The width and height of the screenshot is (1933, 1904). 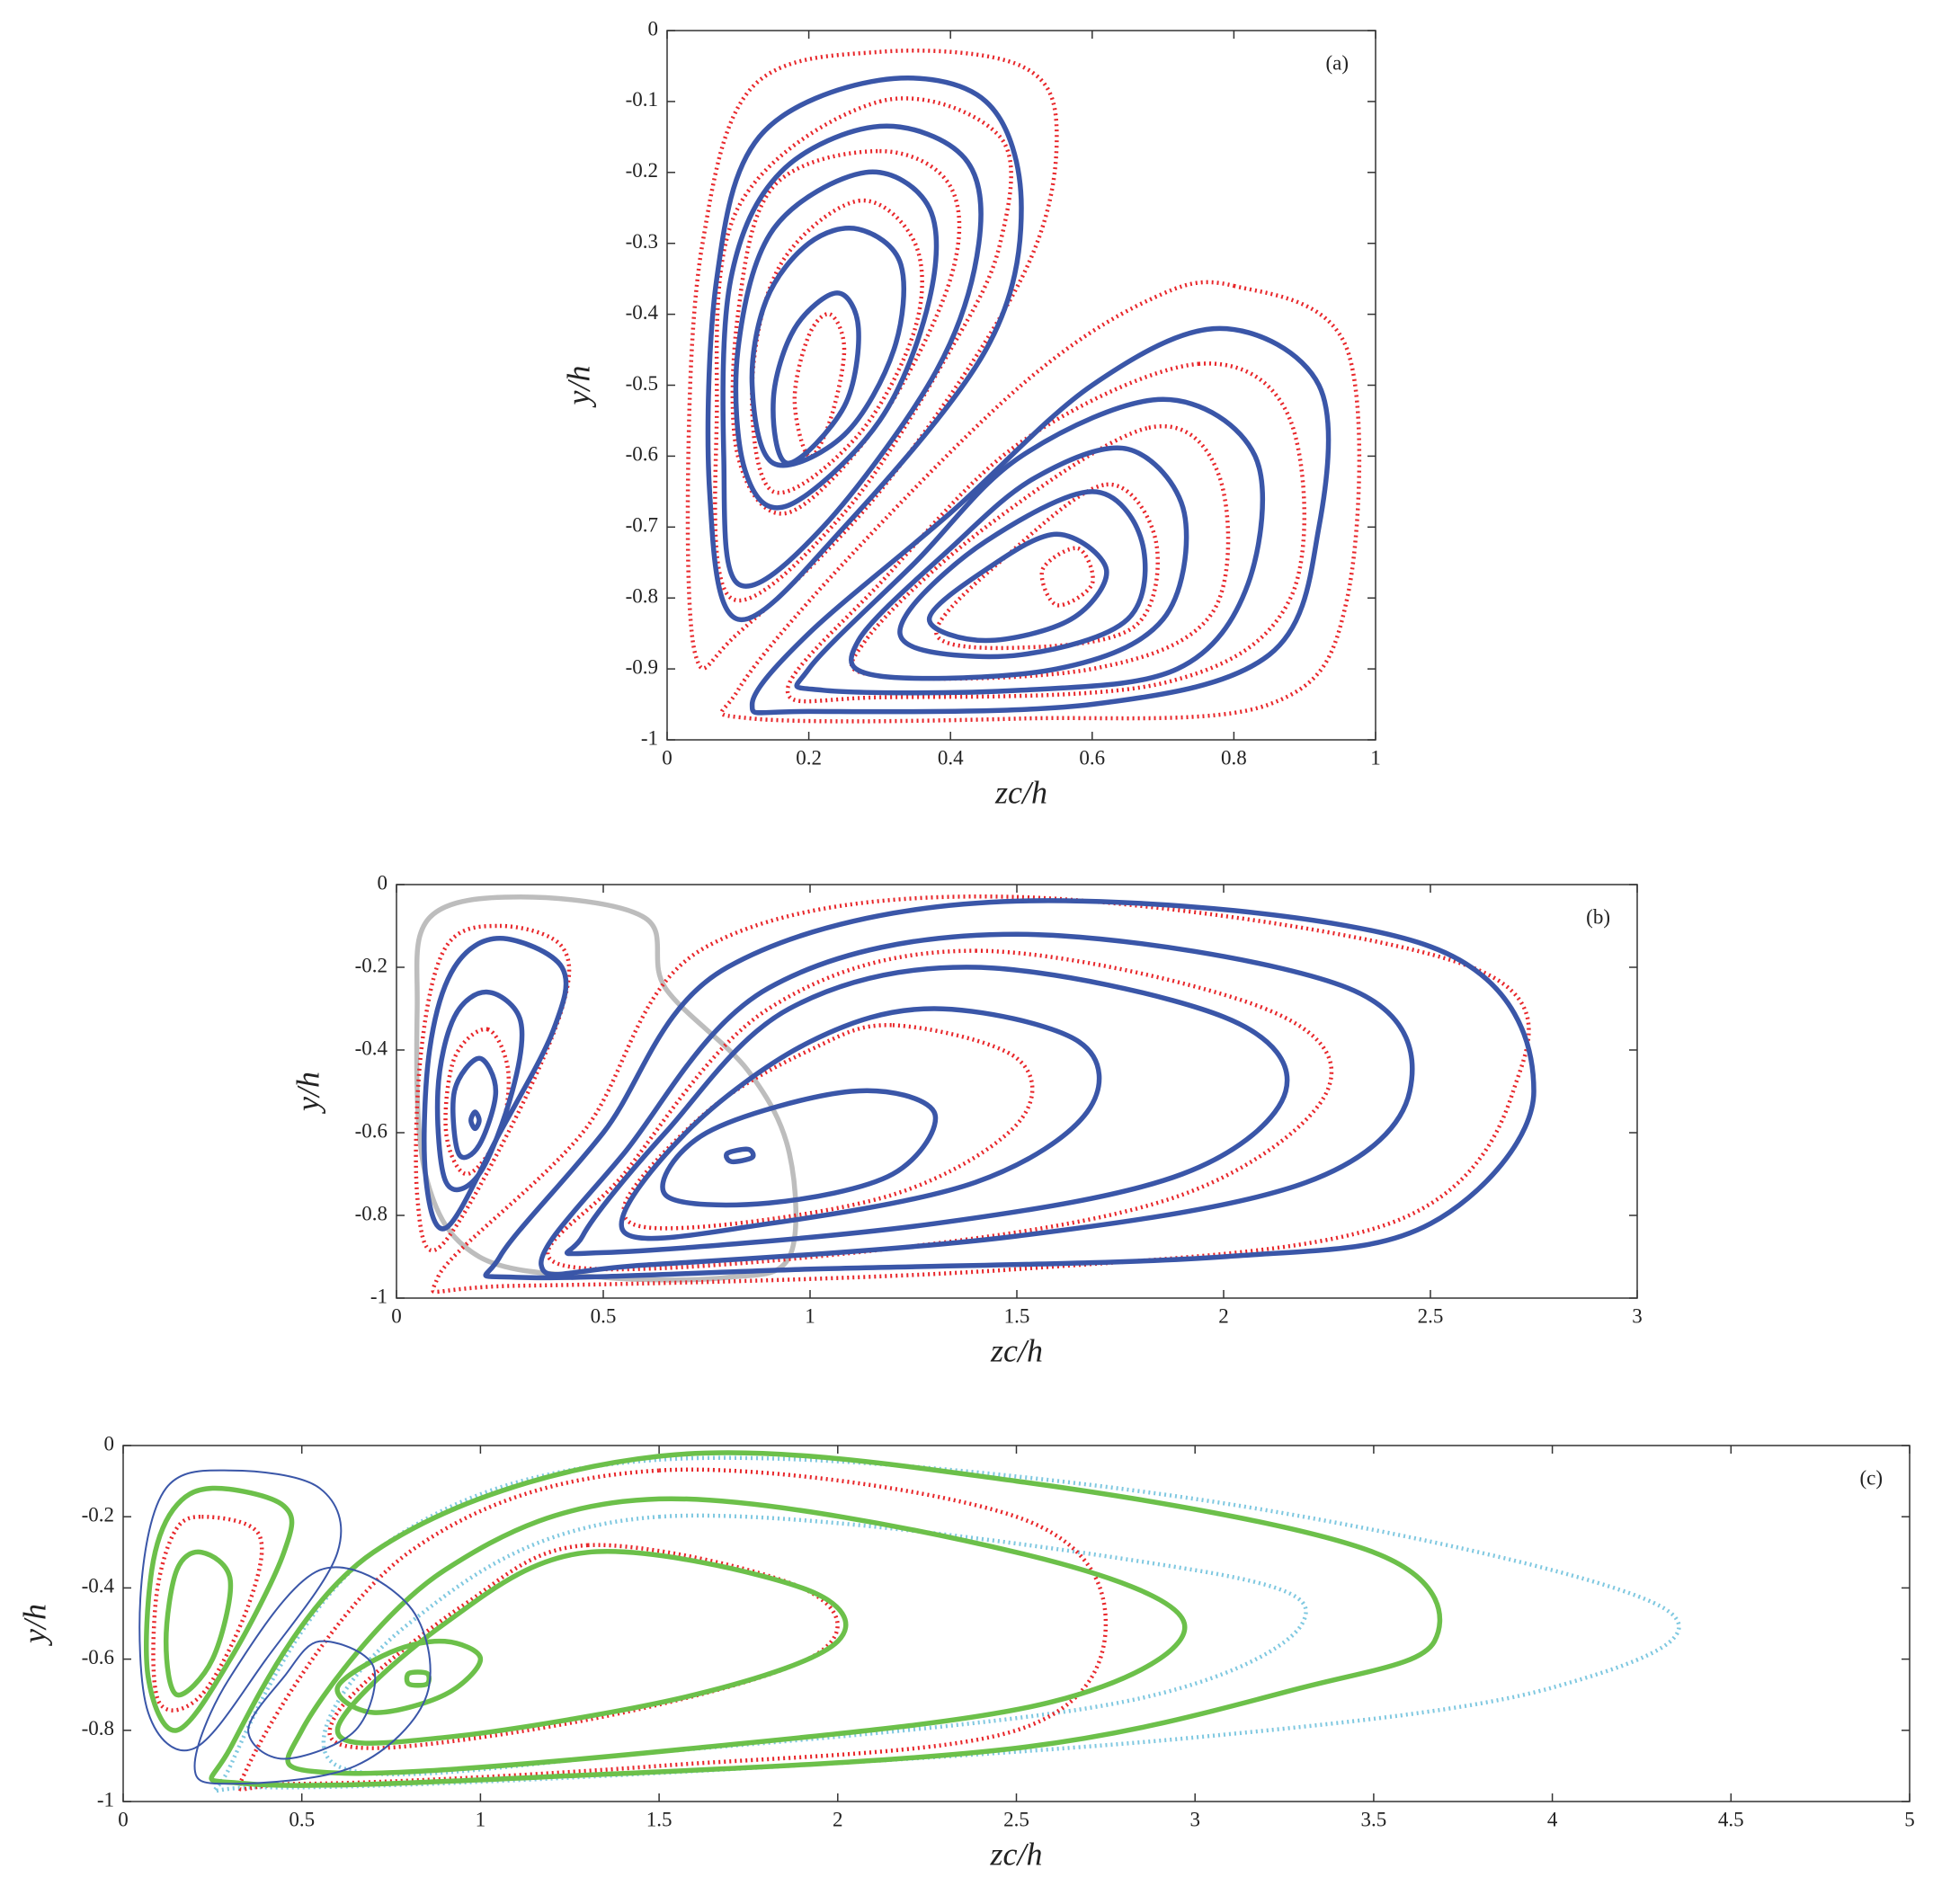 I want to click on y-tick-label: -0.3, so click(x=642, y=241).